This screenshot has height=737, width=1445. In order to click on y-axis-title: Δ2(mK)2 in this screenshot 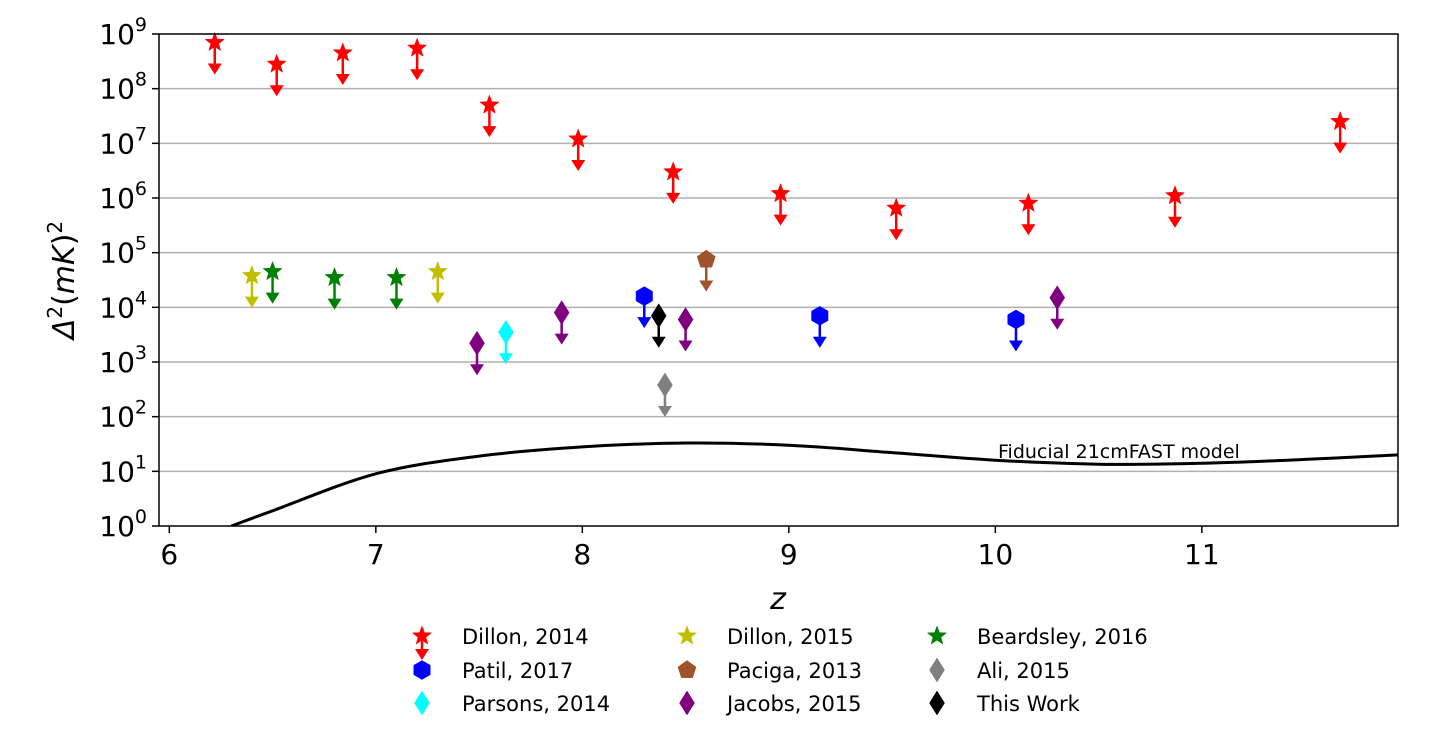, I will do `click(62, 281)`.